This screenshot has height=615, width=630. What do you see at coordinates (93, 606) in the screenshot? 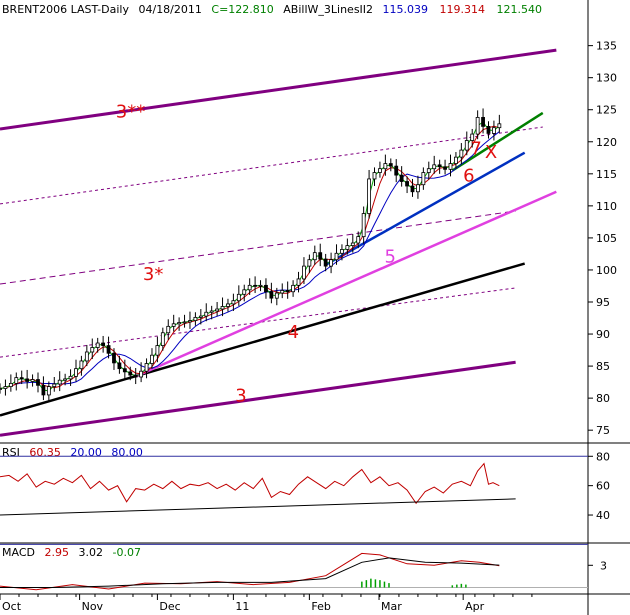
I see `time-tick-label: Nov` at bounding box center [93, 606].